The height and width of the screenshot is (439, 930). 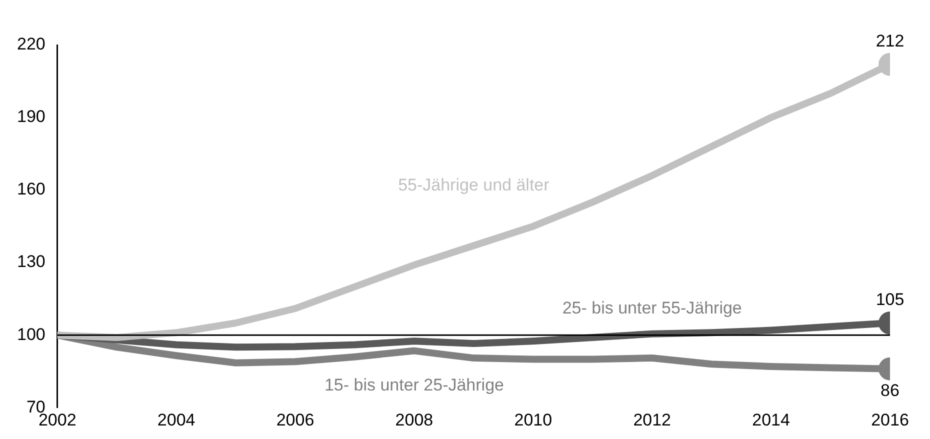 What do you see at coordinates (533, 420) in the screenshot?
I see `x-tick-label: 2010` at bounding box center [533, 420].